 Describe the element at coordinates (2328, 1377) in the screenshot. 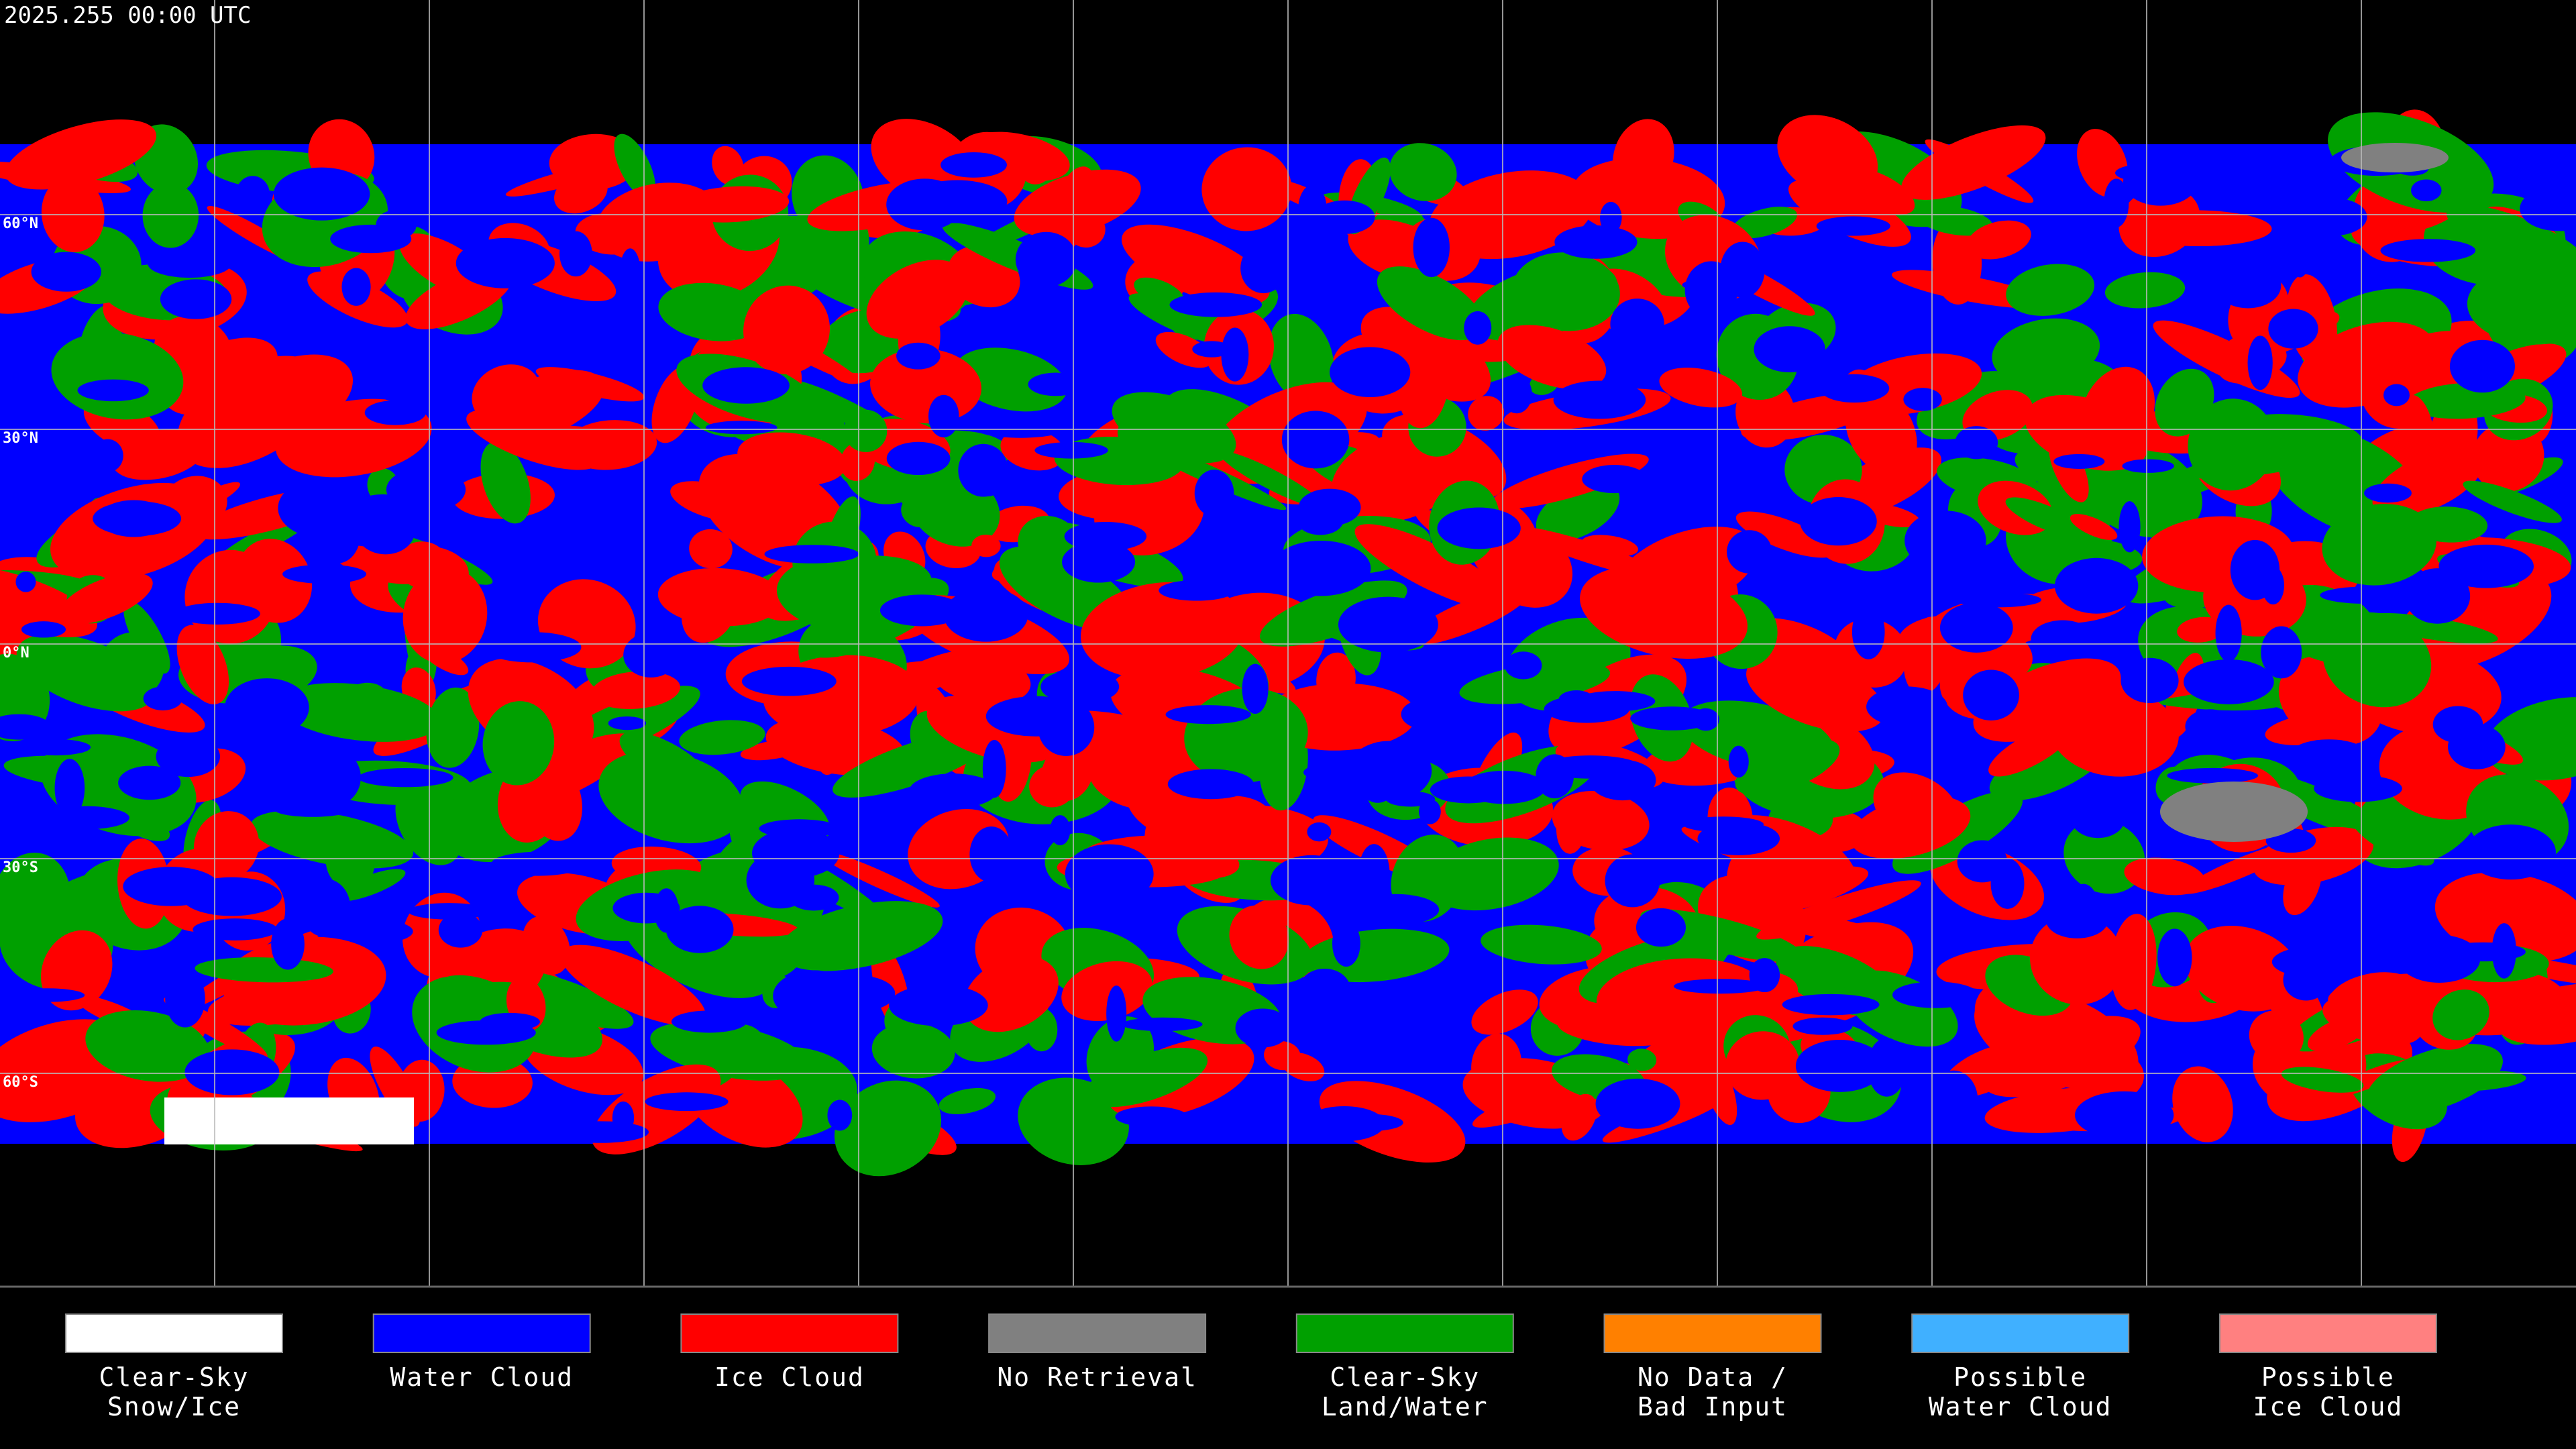

I see `legend-label: Possible` at that location.